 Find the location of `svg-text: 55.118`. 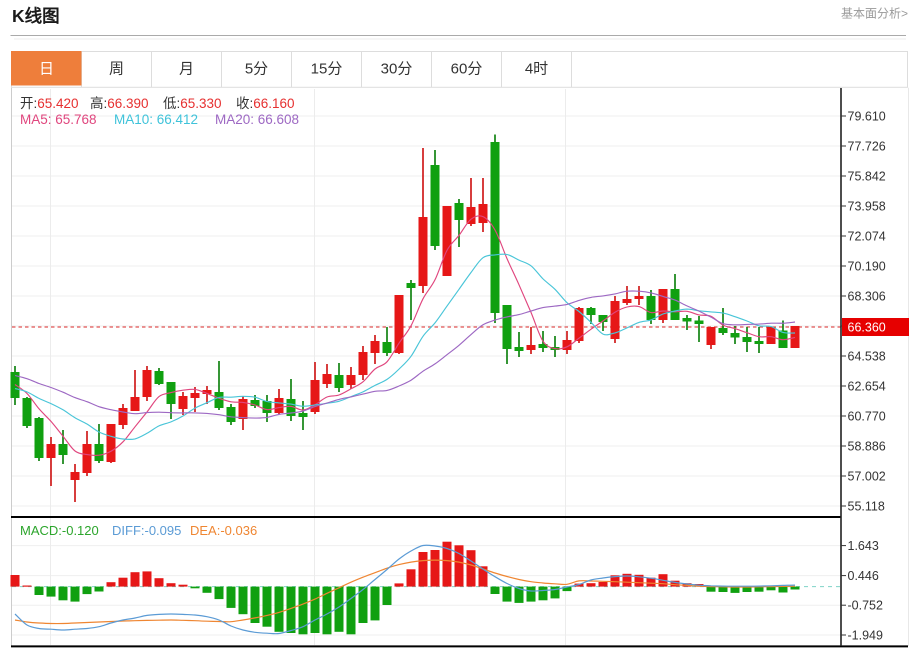

svg-text: 55.118 is located at coordinates (866, 507).